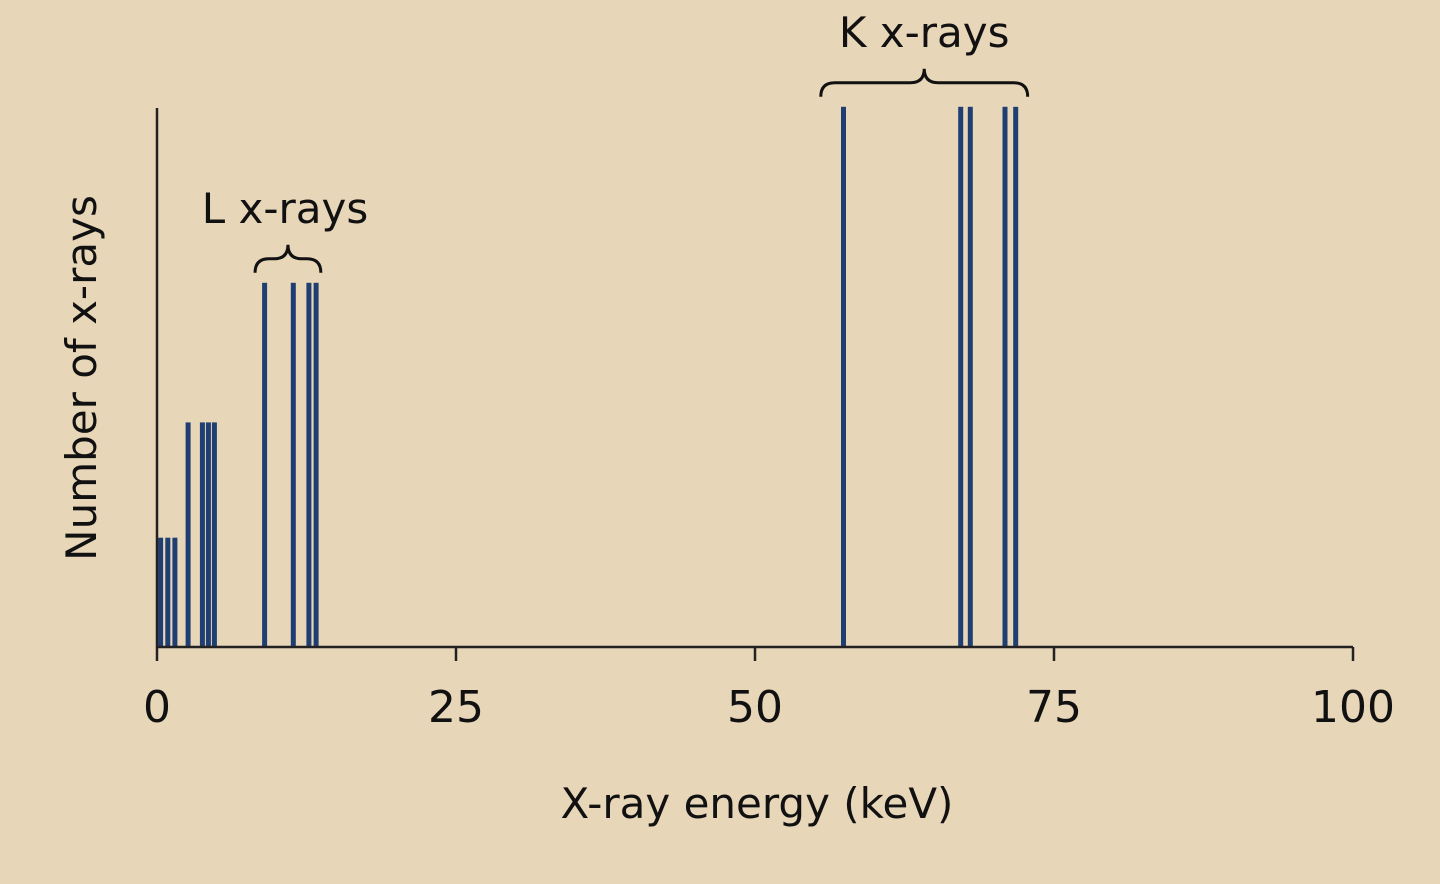 The image size is (1440, 884). Describe the element at coordinates (757, 803) in the screenshot. I see `x-axis-title: X-ray energy (keV)` at that location.